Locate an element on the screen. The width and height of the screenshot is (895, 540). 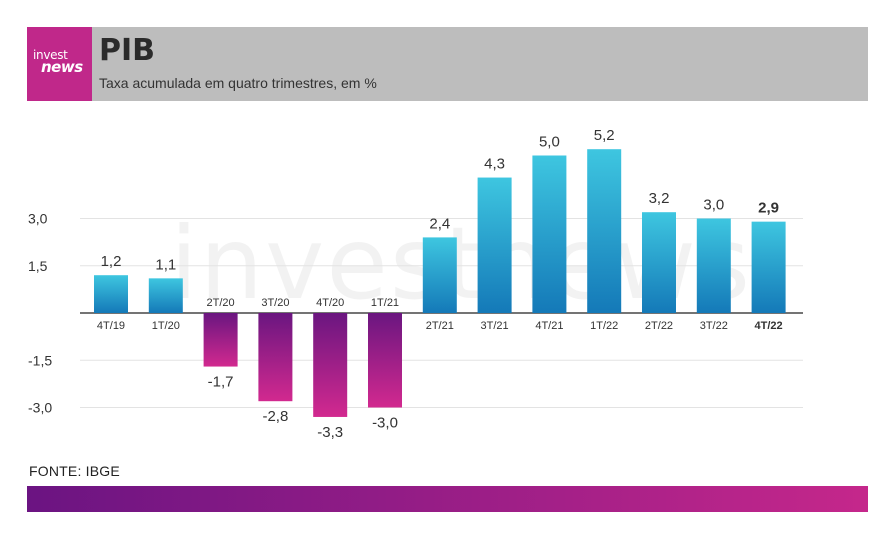
category-label: 3T/20 is located at coordinates (275, 303).